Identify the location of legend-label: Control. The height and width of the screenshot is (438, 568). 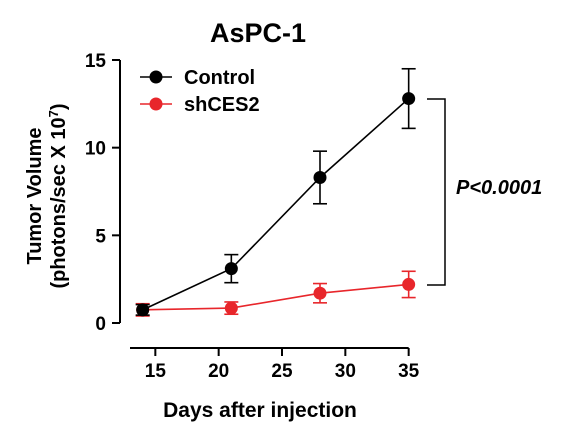
(219, 78).